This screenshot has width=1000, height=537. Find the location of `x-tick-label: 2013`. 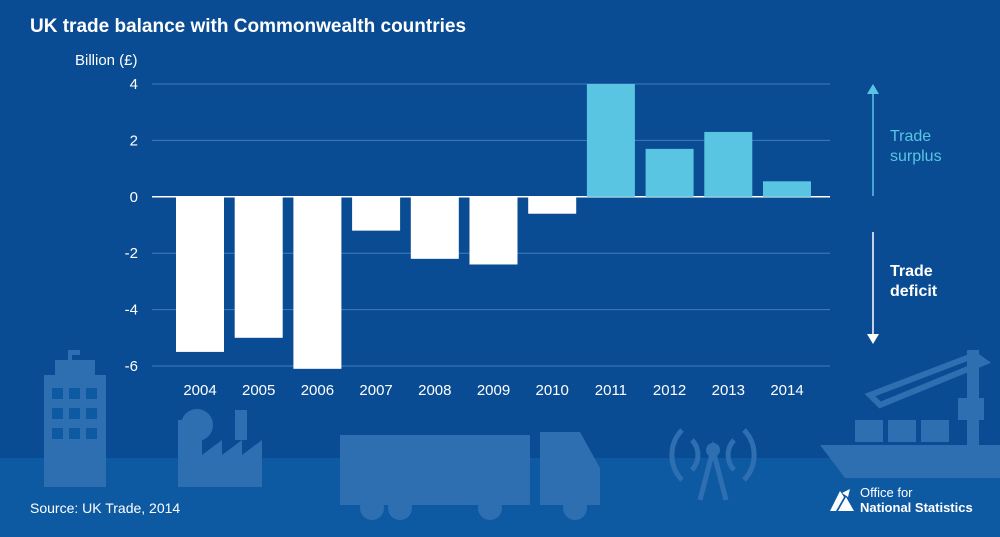

x-tick-label: 2013 is located at coordinates (728, 390).